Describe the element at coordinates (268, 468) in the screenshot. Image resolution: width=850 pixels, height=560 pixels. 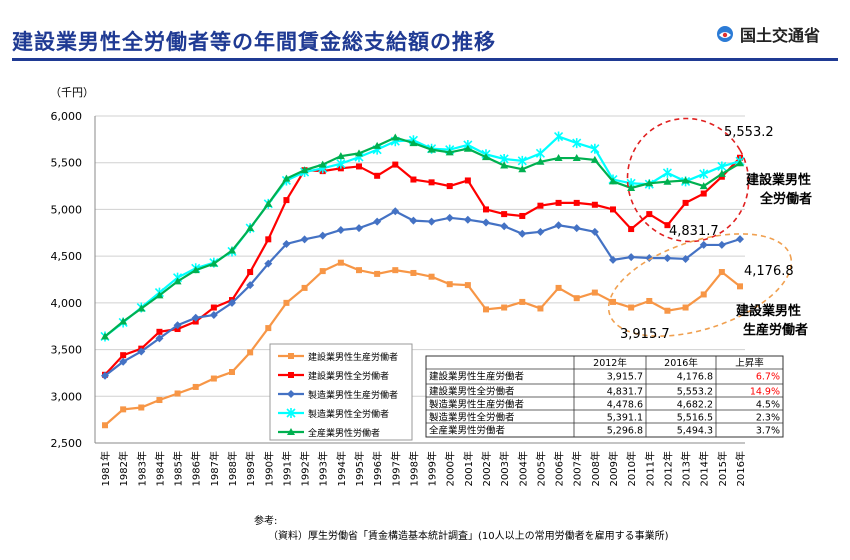
I see `x-tick-label: 1990年` at that location.